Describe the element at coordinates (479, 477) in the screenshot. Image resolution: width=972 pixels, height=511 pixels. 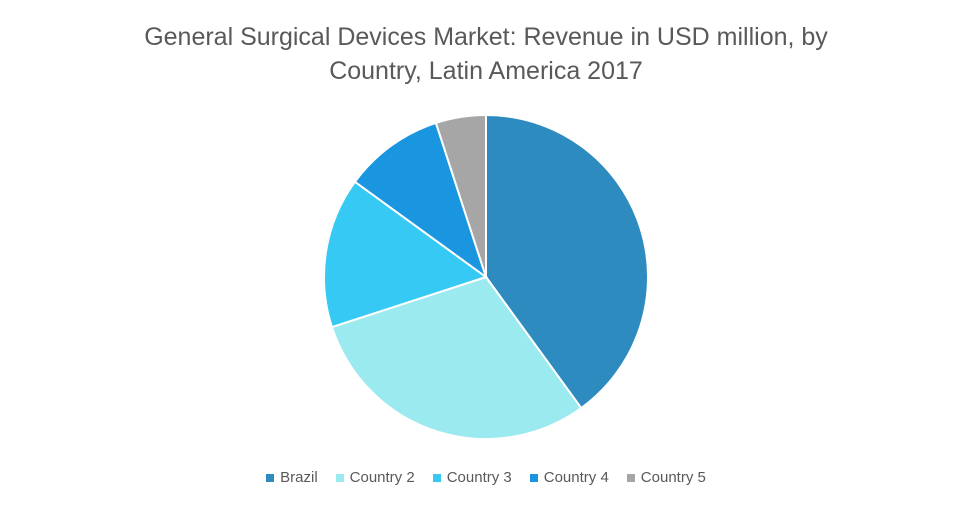
I see `legend-label: Country 3` at that location.